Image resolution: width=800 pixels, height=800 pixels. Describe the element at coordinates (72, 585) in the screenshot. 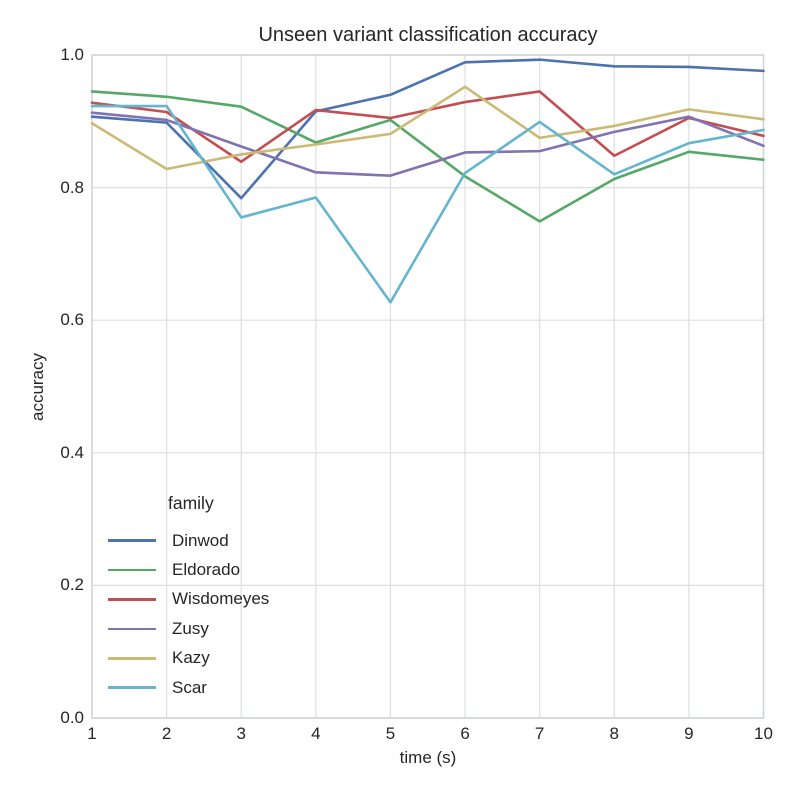

I see `y-tick-label: 0.2` at that location.